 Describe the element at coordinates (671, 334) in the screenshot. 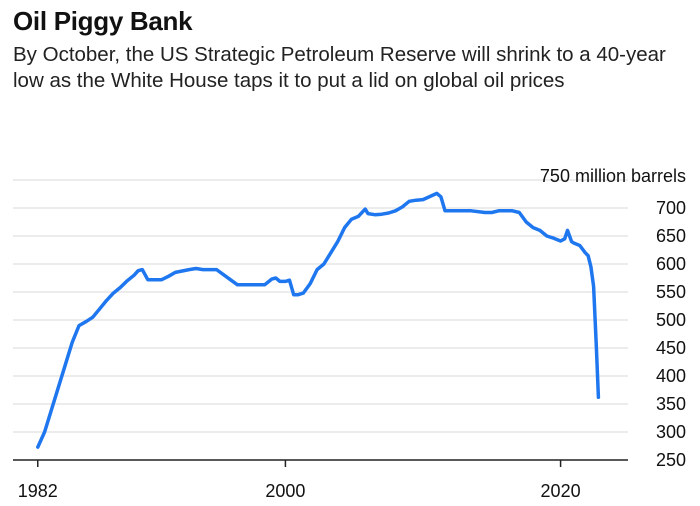

I see `y-axis: 250 300 350 400 450 500 550 600 650 700` at that location.